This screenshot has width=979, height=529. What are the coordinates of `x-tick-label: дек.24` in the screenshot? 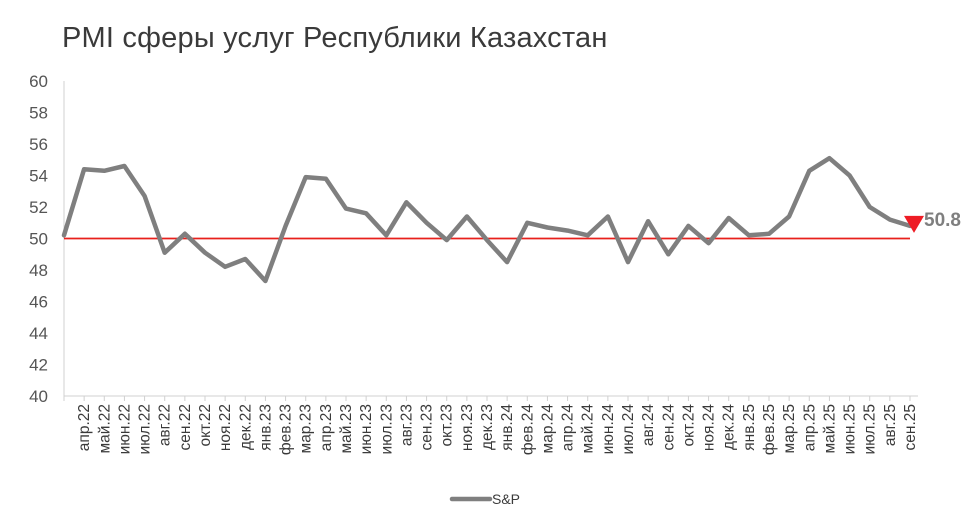 It's located at (729, 427).